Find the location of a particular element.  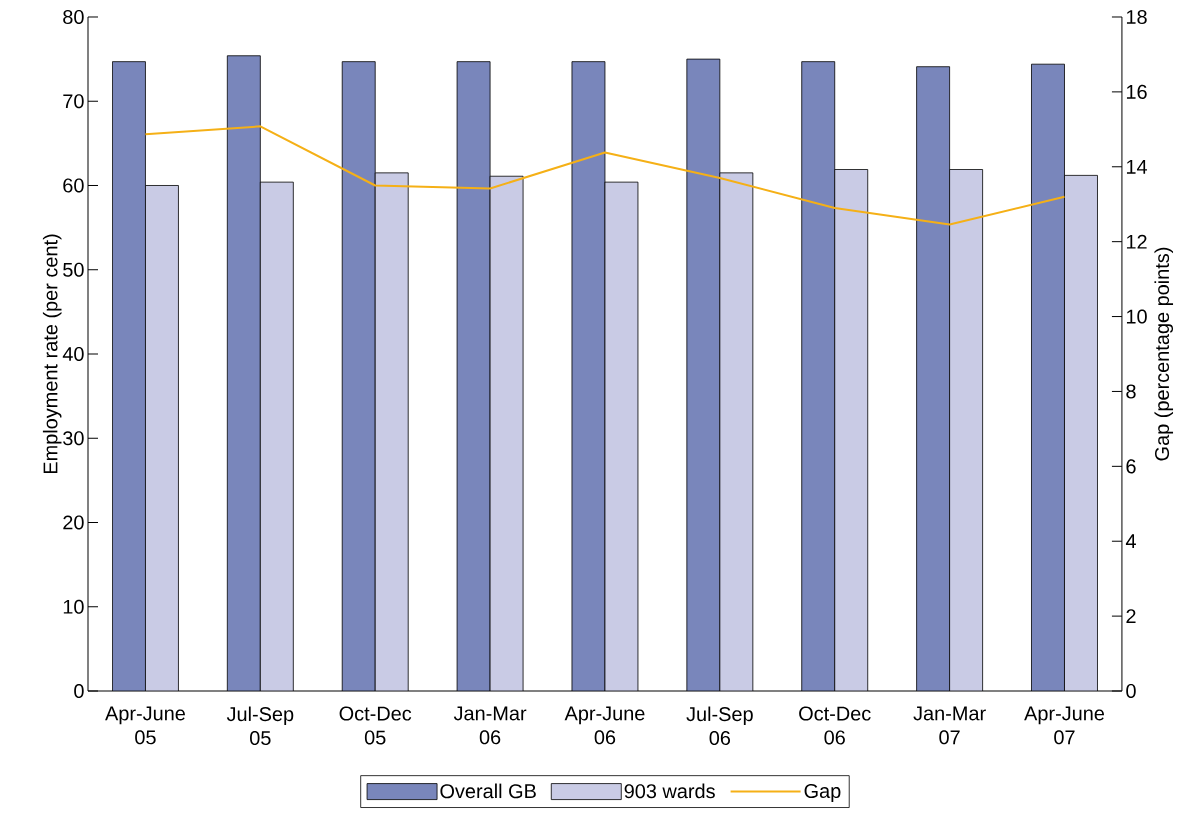

legend-label: 903 wards is located at coordinates (669, 791).